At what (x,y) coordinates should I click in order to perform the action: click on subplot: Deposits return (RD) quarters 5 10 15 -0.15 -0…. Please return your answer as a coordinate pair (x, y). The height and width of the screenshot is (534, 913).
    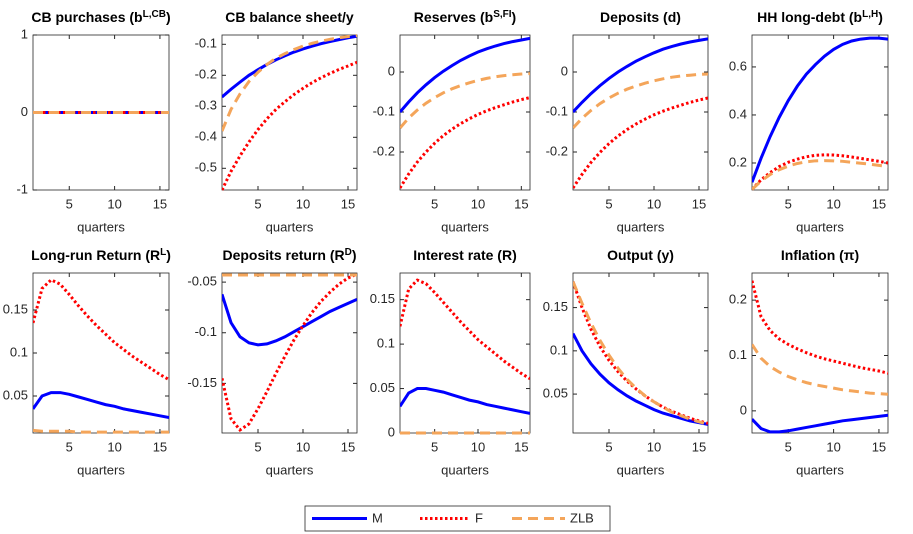
    Looking at the image, I should click on (272, 362).